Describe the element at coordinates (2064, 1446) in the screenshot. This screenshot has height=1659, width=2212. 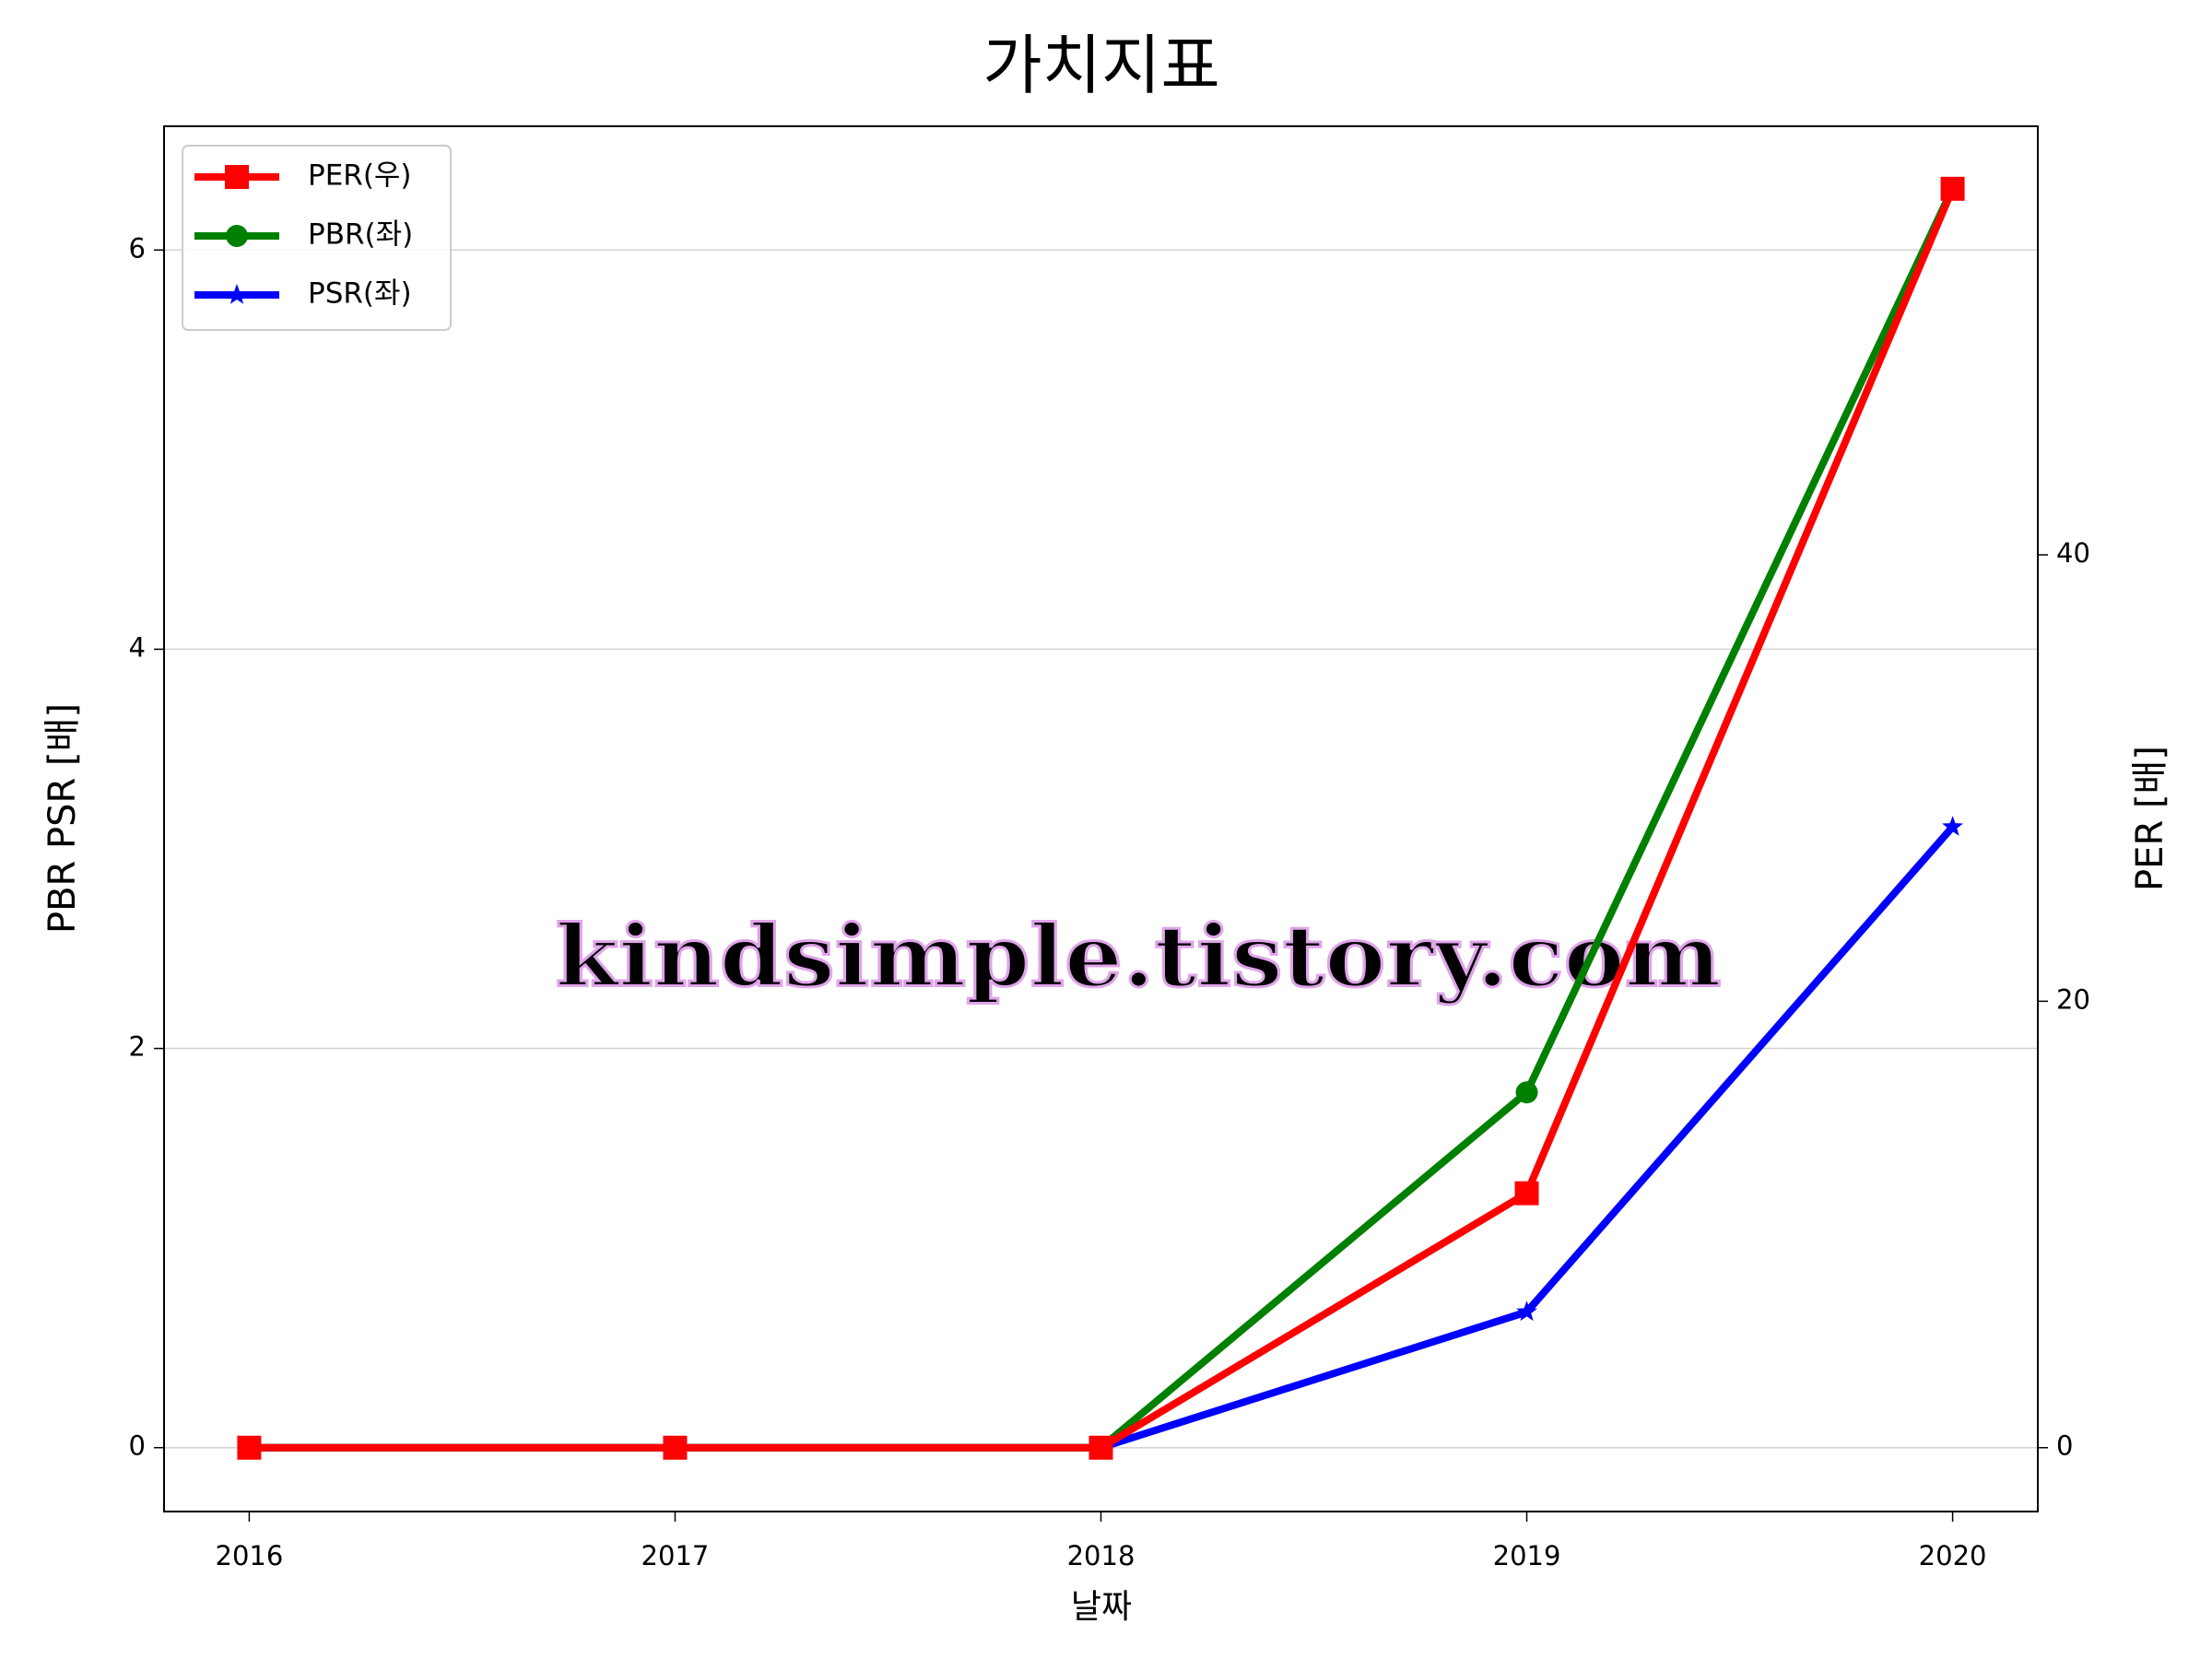
I see `y2-tick-label: 0` at that location.